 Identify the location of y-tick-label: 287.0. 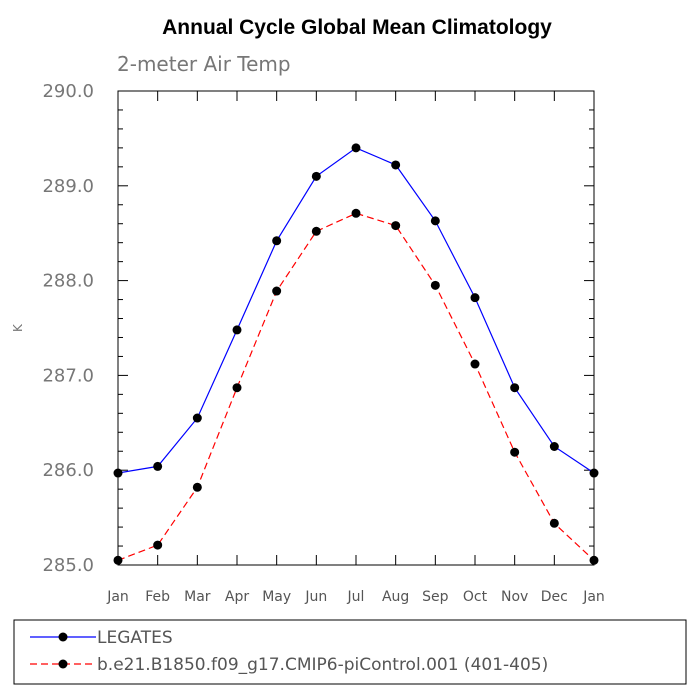
(68, 375).